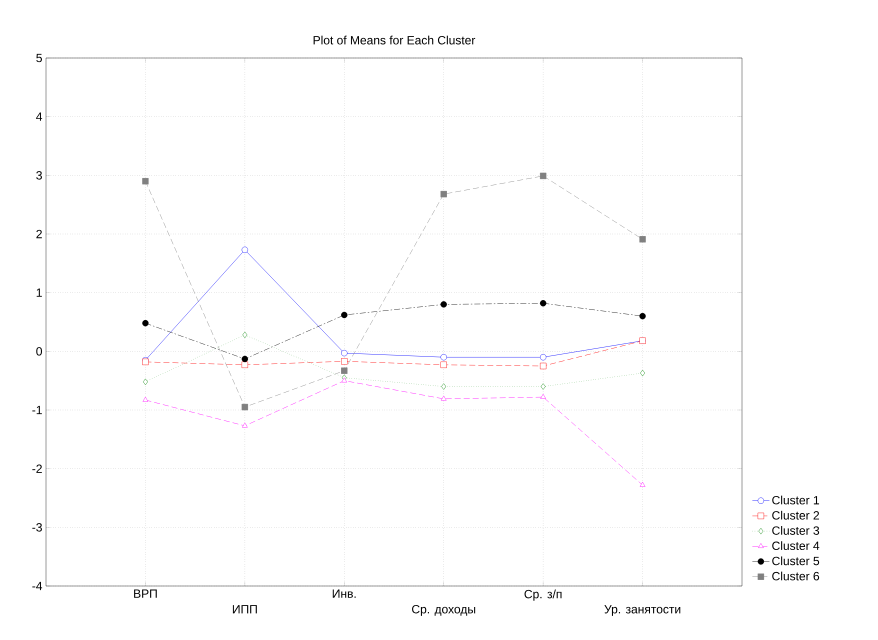 The image size is (878, 640). What do you see at coordinates (796, 545) in the screenshot?
I see `legend-label: Cluster 4` at bounding box center [796, 545].